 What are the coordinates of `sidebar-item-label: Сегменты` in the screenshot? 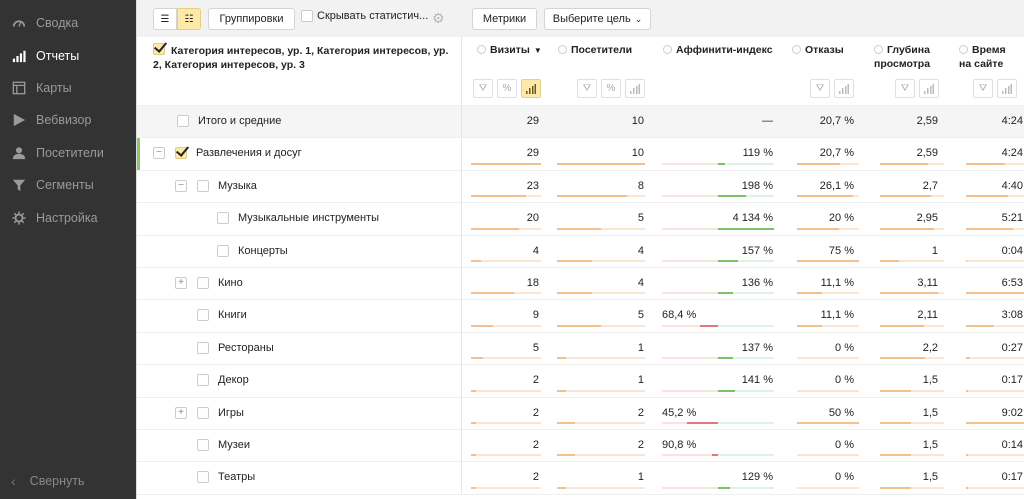 It's located at (65, 185).